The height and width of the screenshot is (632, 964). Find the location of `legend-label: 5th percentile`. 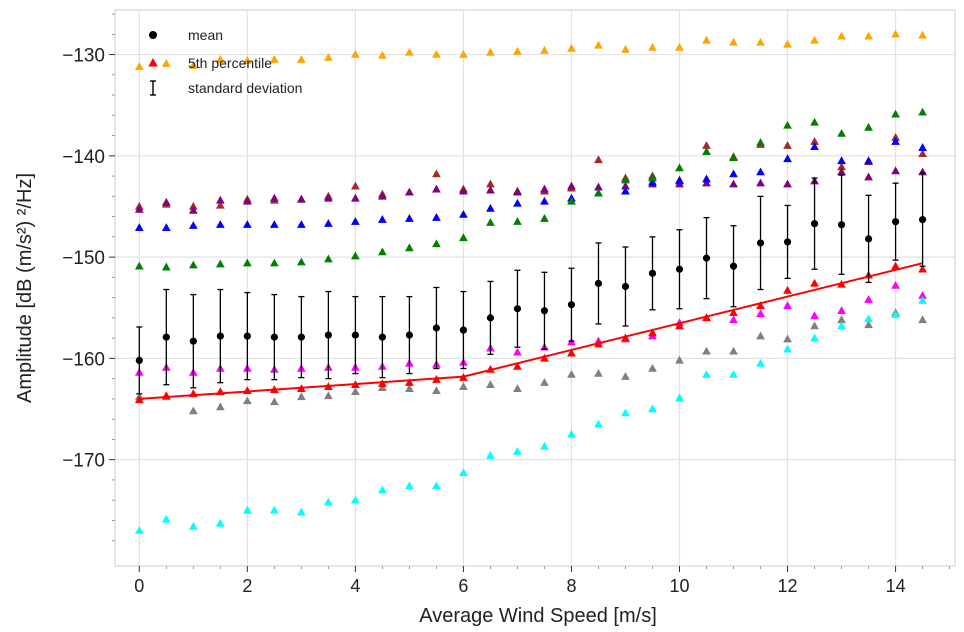

legend-label: 5th percentile is located at coordinates (230, 63).